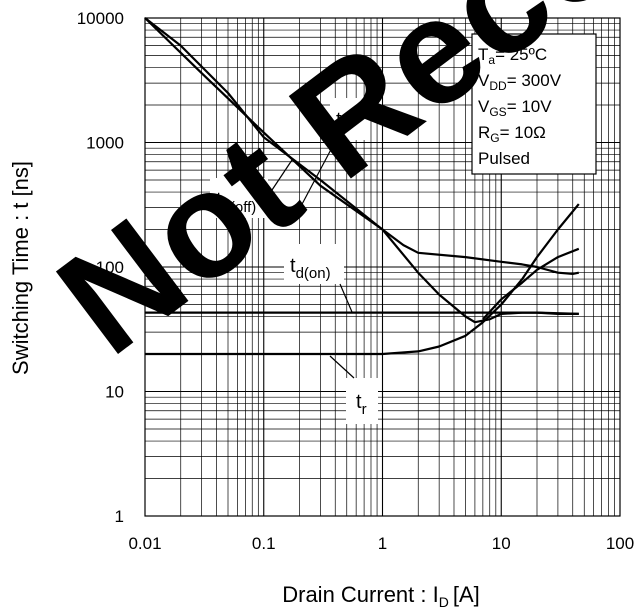 Image resolution: width=636 pixels, height=615 pixels. I want to click on x-axis-title: Drain Current : ID [A], so click(381, 596).